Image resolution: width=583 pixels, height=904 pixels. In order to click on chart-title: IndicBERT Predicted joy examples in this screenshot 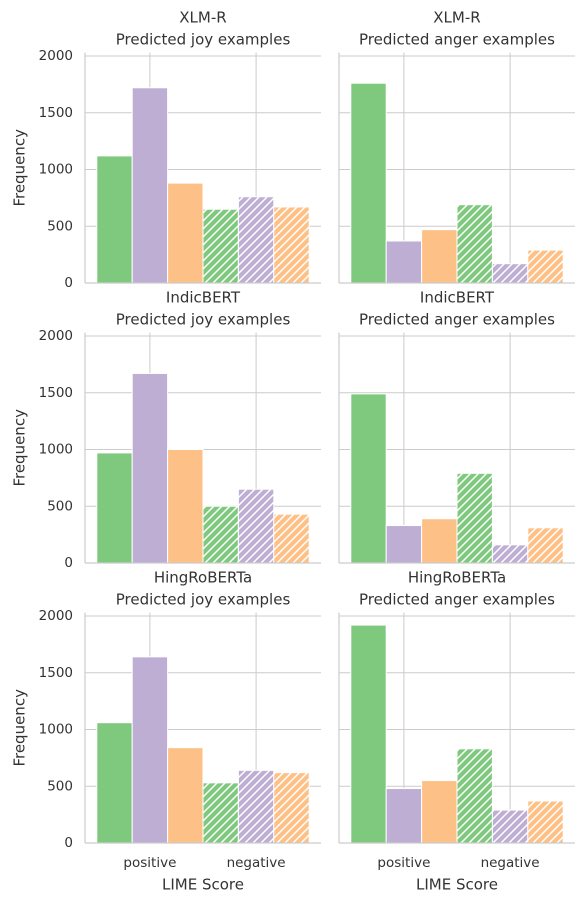, I will do `click(203, 308)`.